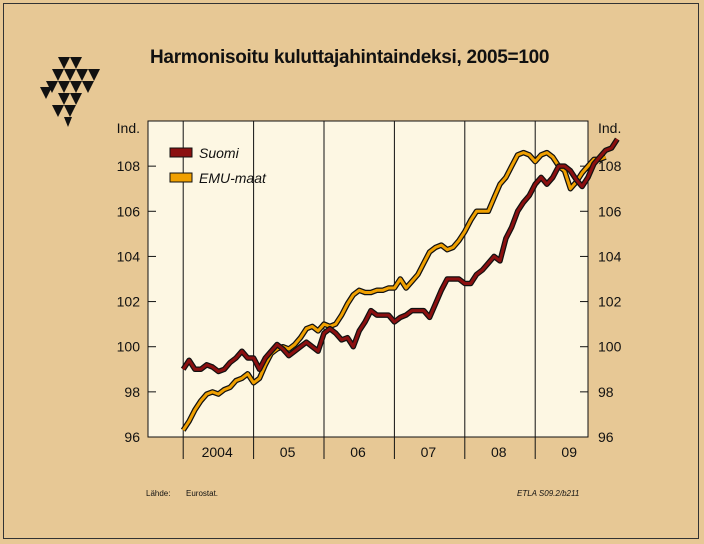 This screenshot has width=704, height=544. What do you see at coordinates (606, 437) in the screenshot?
I see `y-tick-label-right: 96` at bounding box center [606, 437].